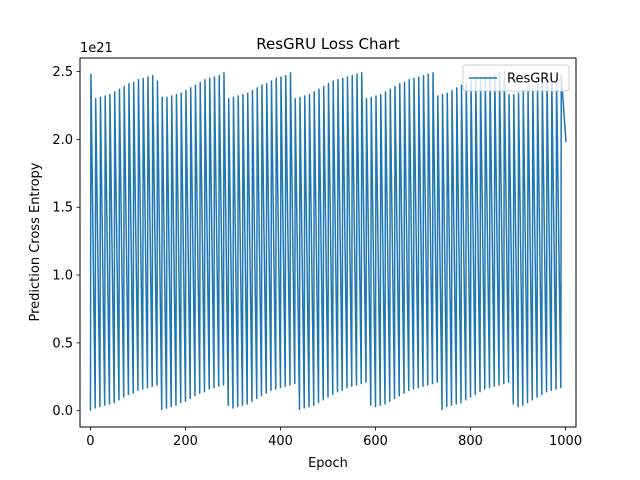  Describe the element at coordinates (62, 72) in the screenshot. I see `y-tick-label: 2.5` at that location.